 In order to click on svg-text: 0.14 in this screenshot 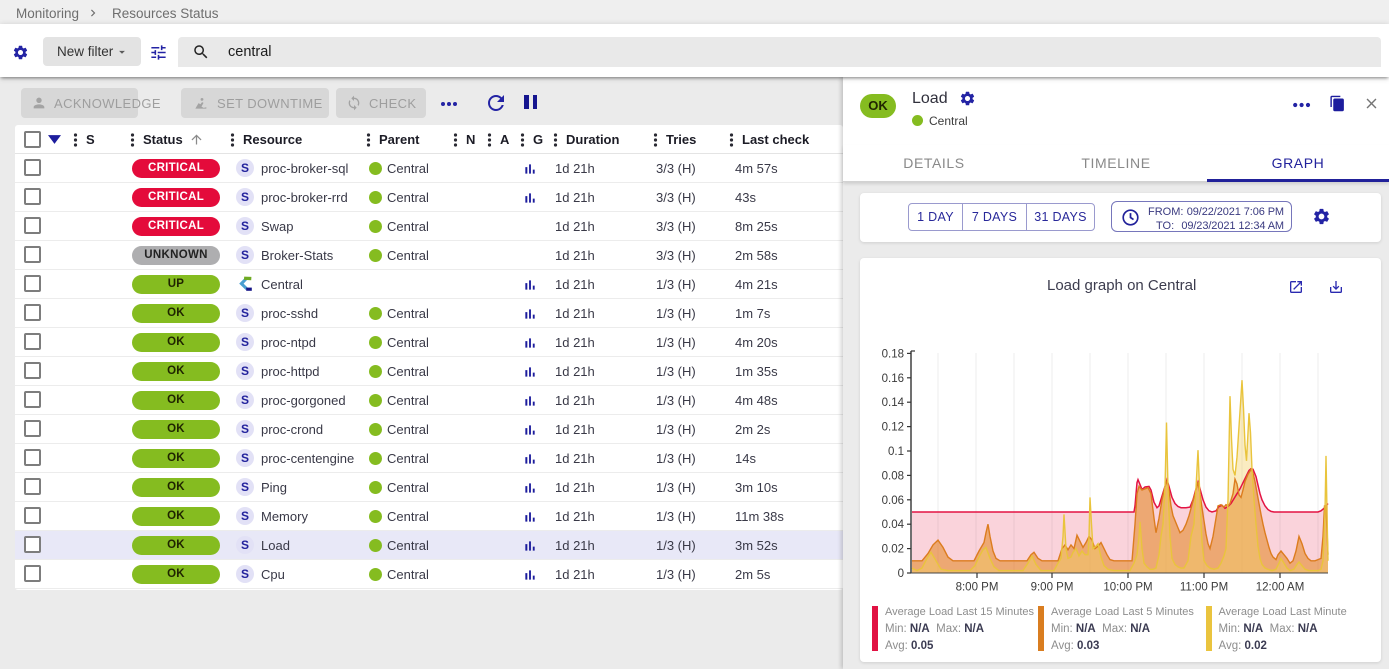, I will do `click(893, 403)`.